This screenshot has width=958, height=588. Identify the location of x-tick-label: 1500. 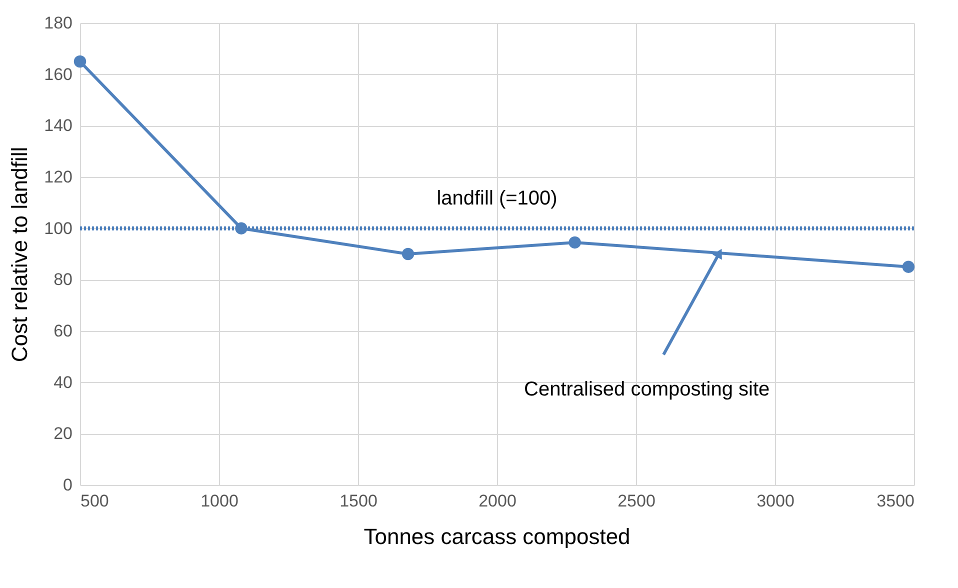
(359, 501).